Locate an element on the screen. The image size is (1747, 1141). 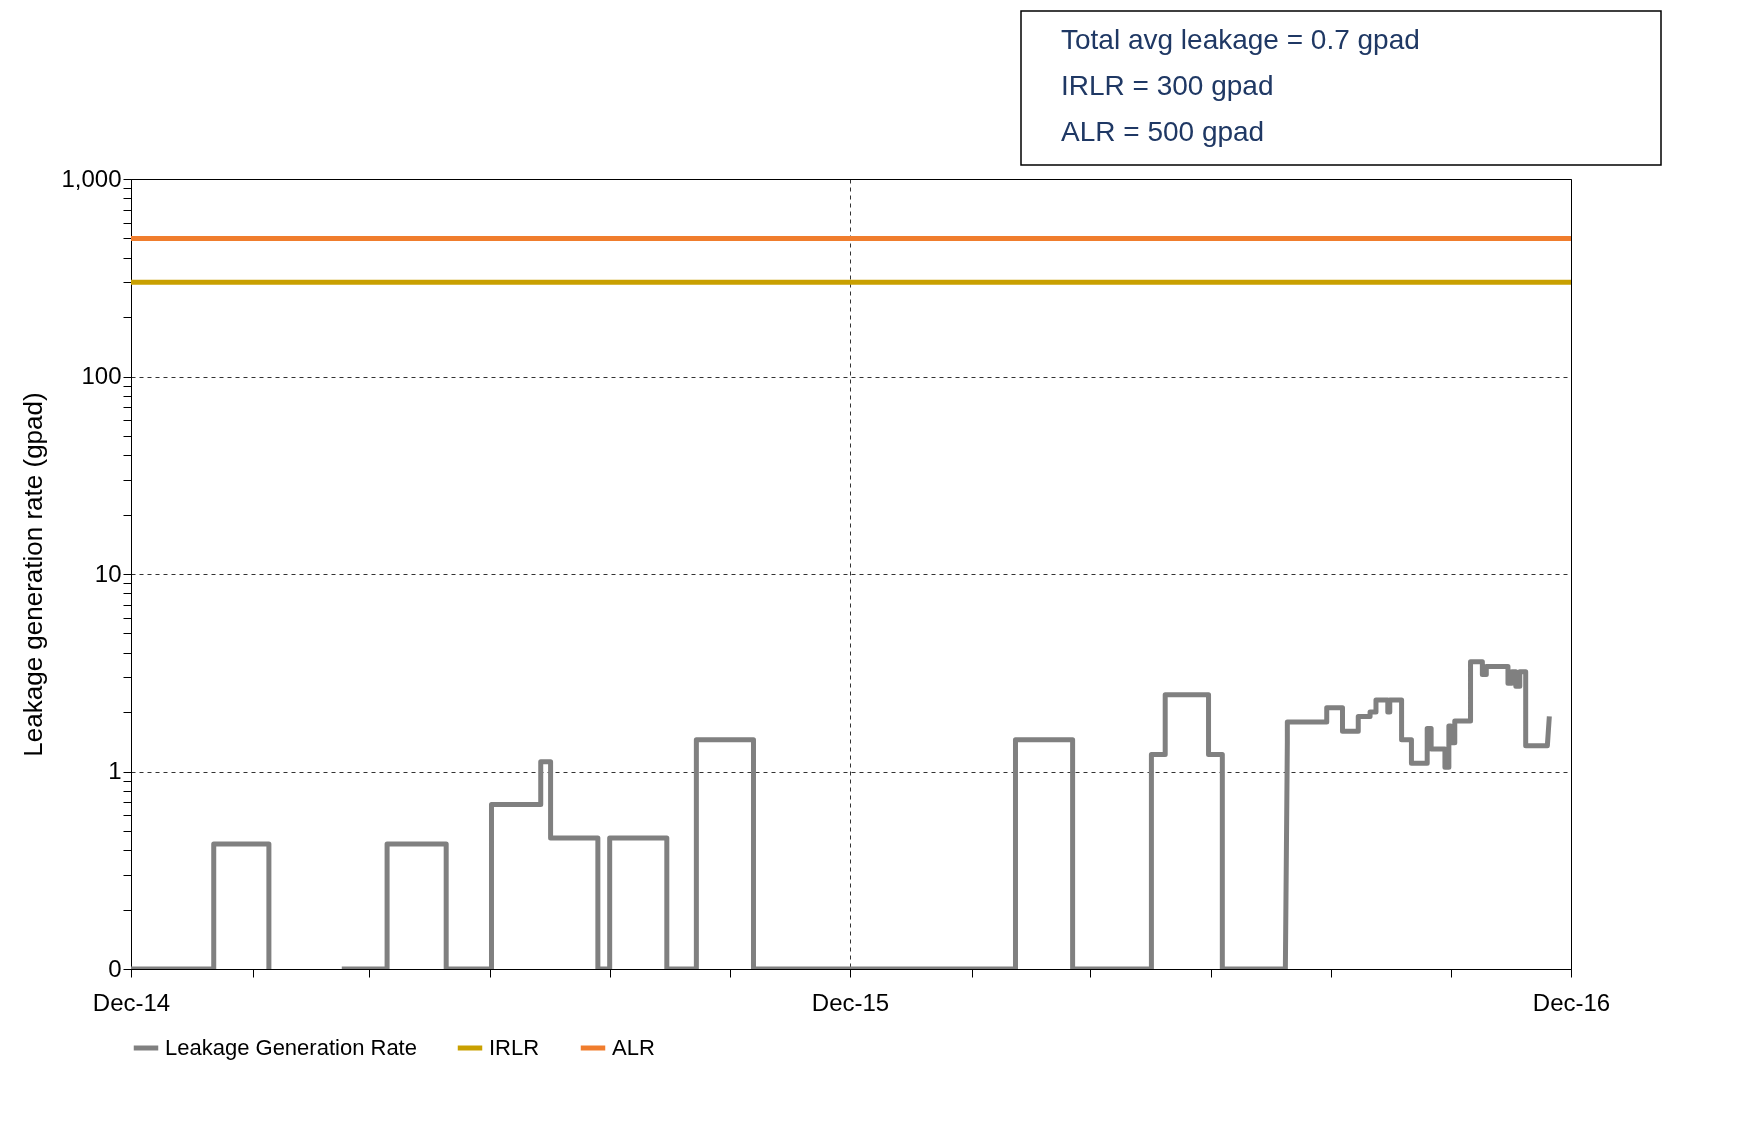
legend-label: IRLR is located at coordinates (514, 1047).